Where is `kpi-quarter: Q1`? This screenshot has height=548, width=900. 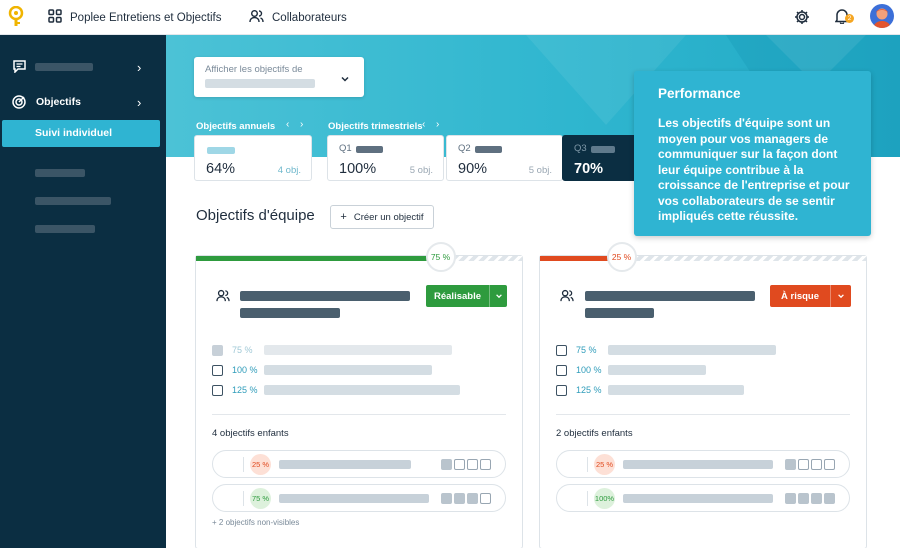
kpi-quarter: Q1 is located at coordinates (345, 148).